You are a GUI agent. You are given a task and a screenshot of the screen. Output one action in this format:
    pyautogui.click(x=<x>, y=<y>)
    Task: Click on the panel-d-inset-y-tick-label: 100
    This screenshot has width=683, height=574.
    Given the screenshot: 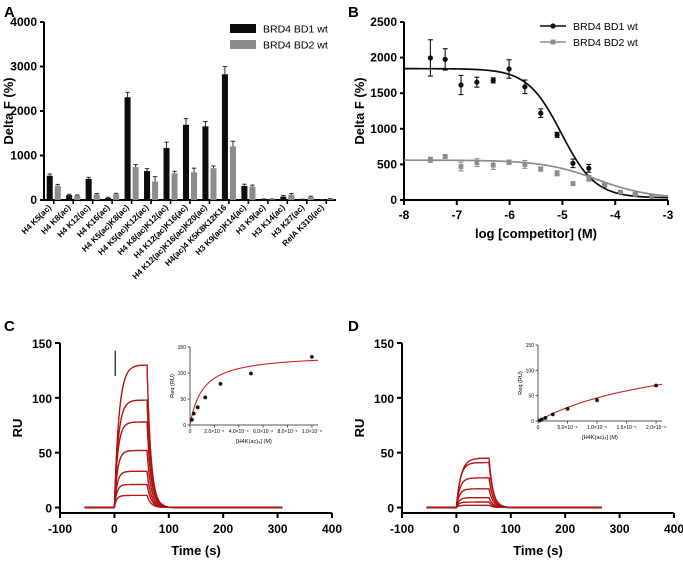 What is the action you would take?
    pyautogui.click(x=530, y=371)
    